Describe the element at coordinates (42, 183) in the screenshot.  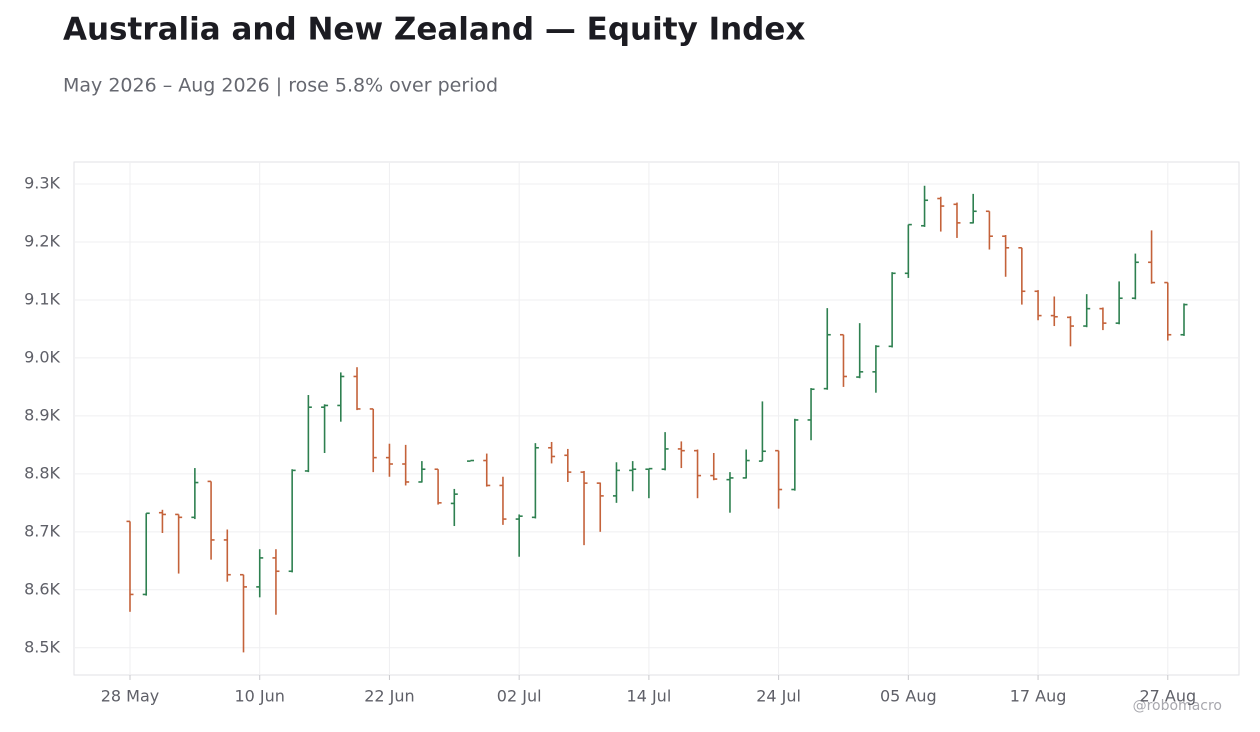
I see `y-tick-label: 9.3K` at that location.